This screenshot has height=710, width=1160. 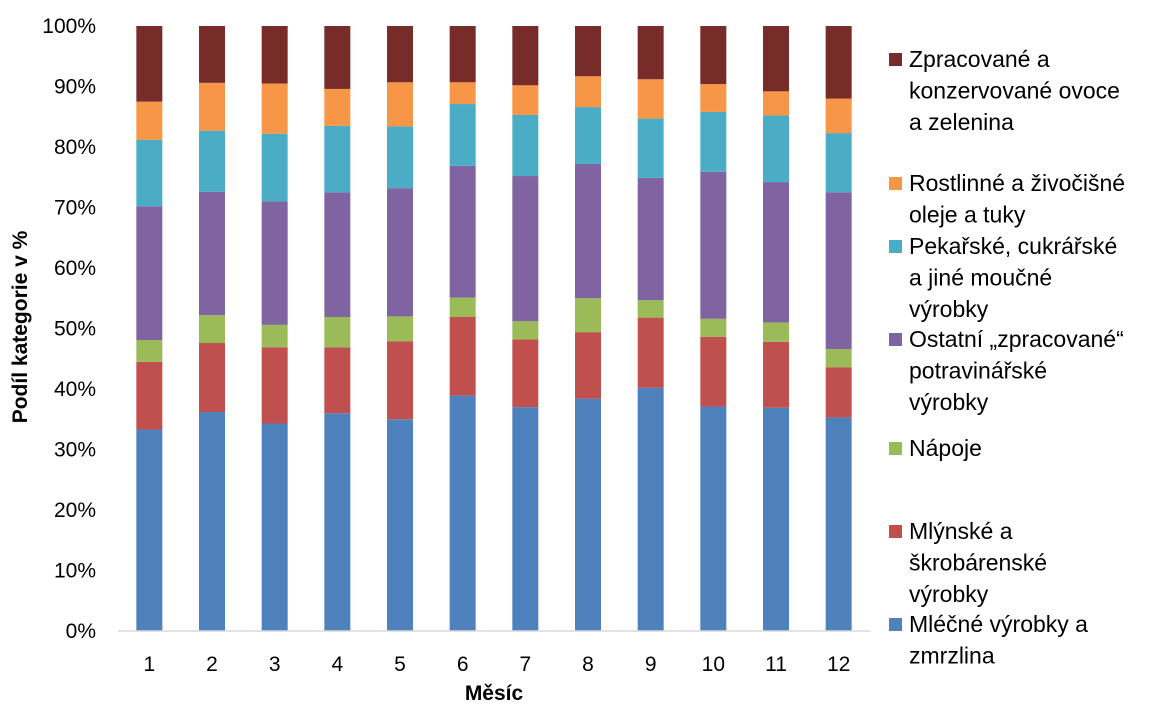 I want to click on legend-label: Ostatní „zpracované“, so click(x=1016, y=339).